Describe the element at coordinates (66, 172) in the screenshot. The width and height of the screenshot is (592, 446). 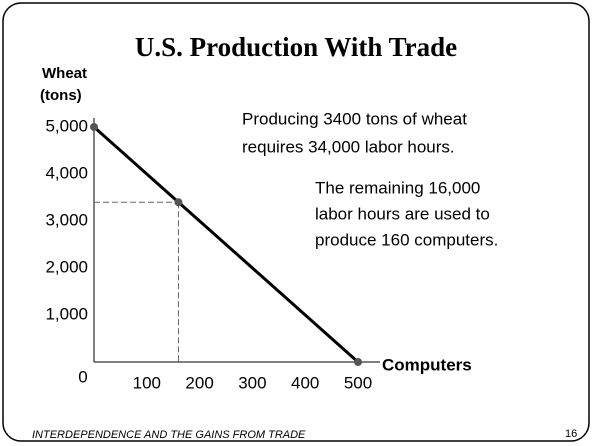
I see `y-tick-label: 4,000` at that location.